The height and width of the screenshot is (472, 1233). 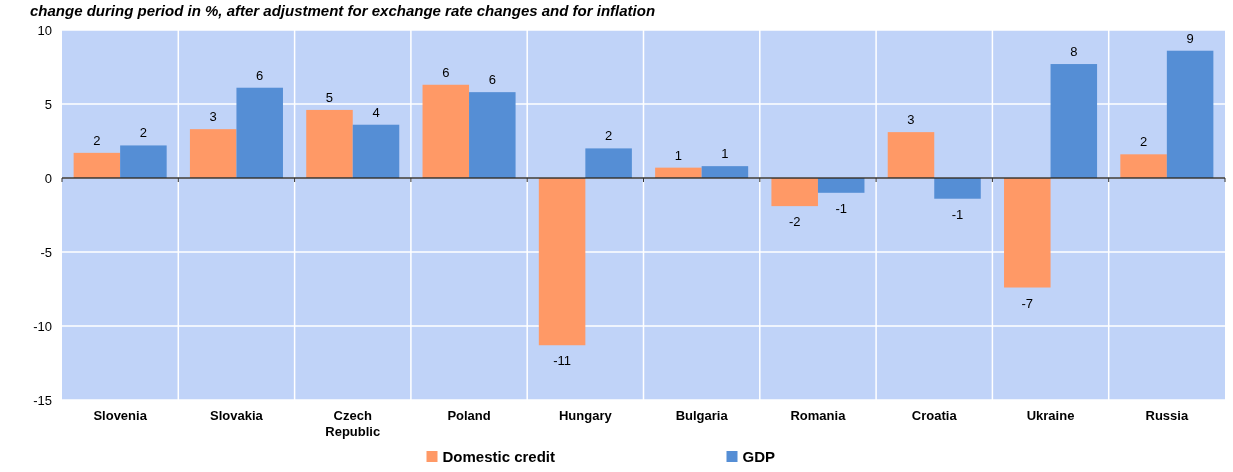 I want to click on data-label: 8, so click(x=1074, y=52).